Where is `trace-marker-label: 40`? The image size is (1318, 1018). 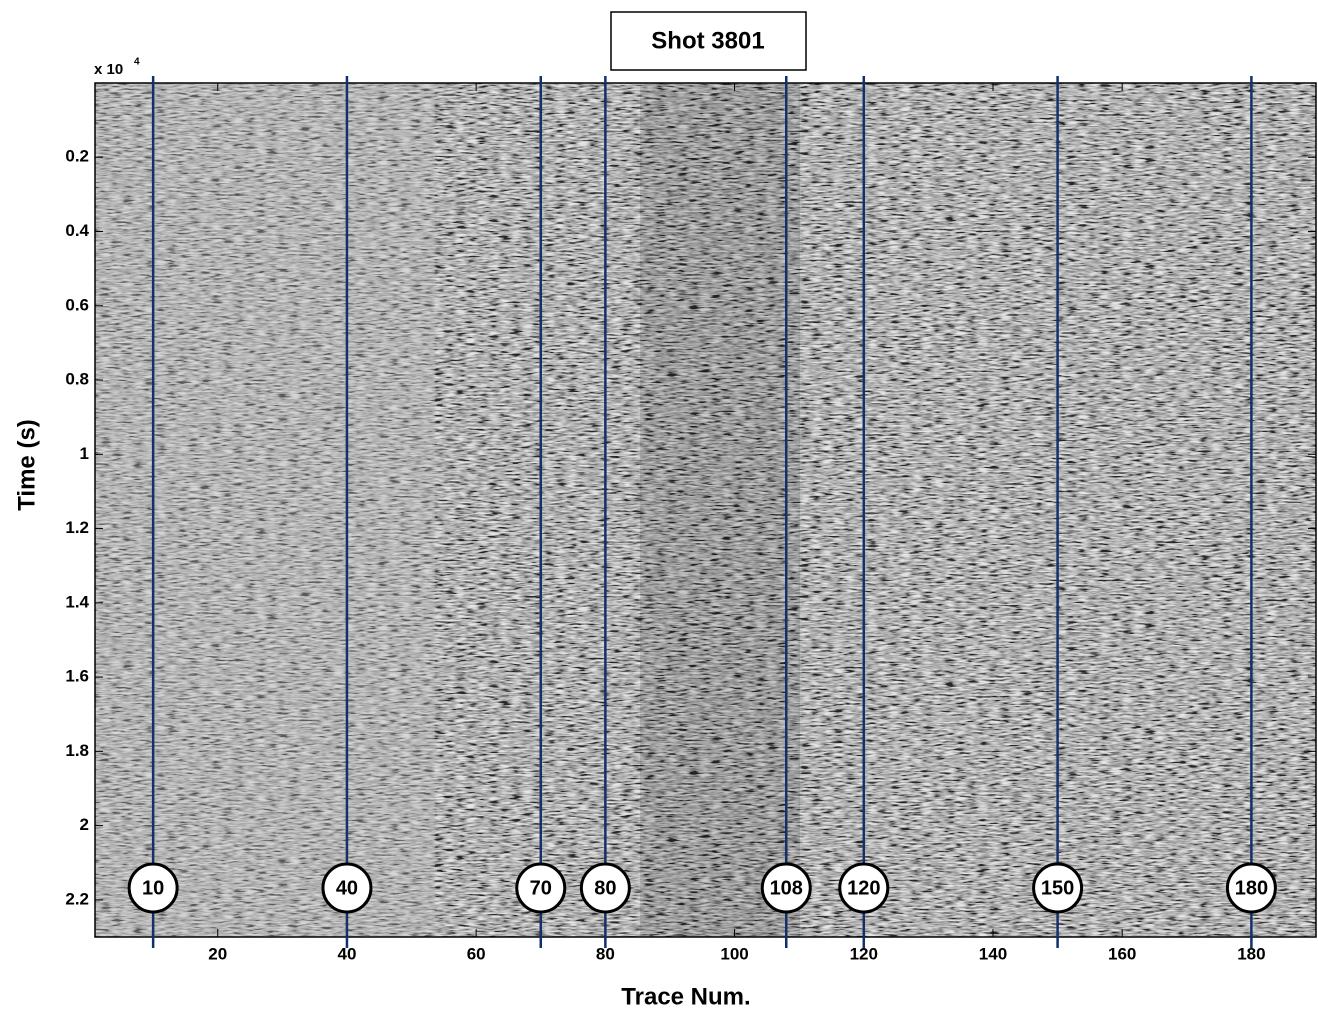
trace-marker-label: 40 is located at coordinates (347, 888).